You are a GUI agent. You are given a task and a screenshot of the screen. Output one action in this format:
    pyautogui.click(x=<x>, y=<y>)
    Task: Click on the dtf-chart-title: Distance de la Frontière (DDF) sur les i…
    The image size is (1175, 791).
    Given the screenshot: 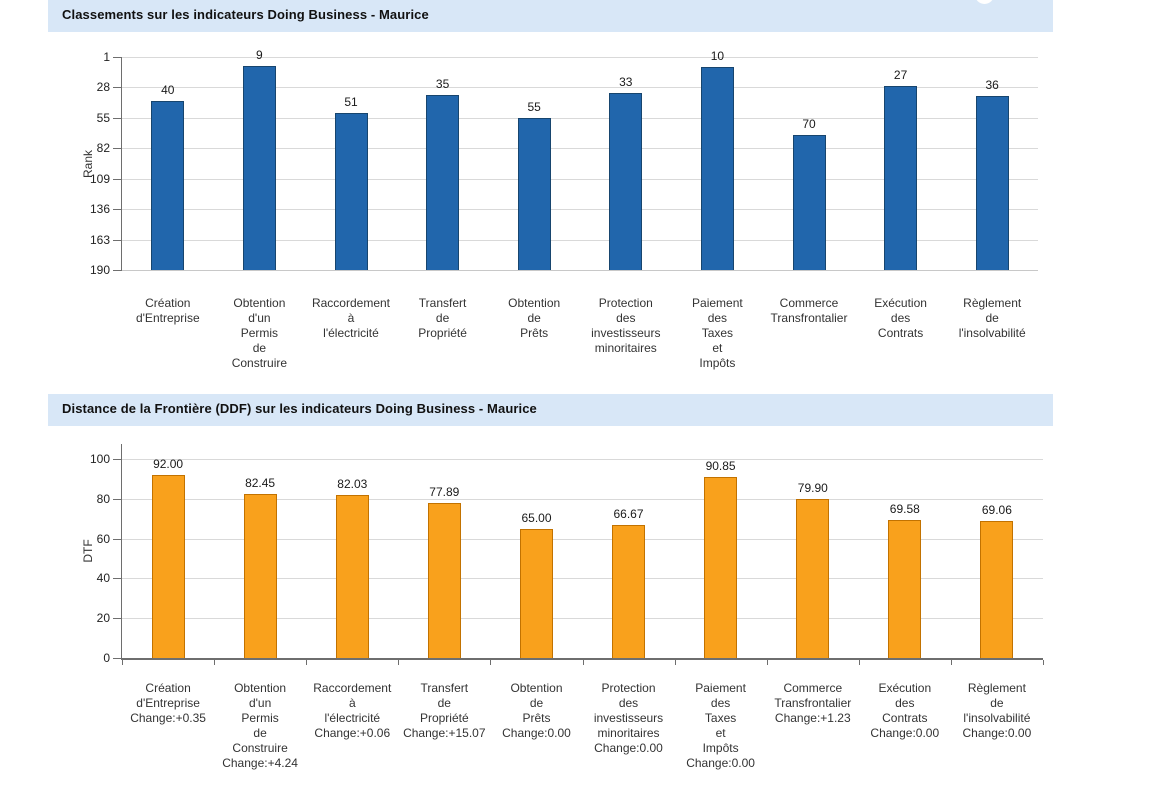 What is the action you would take?
    pyautogui.click(x=299, y=408)
    